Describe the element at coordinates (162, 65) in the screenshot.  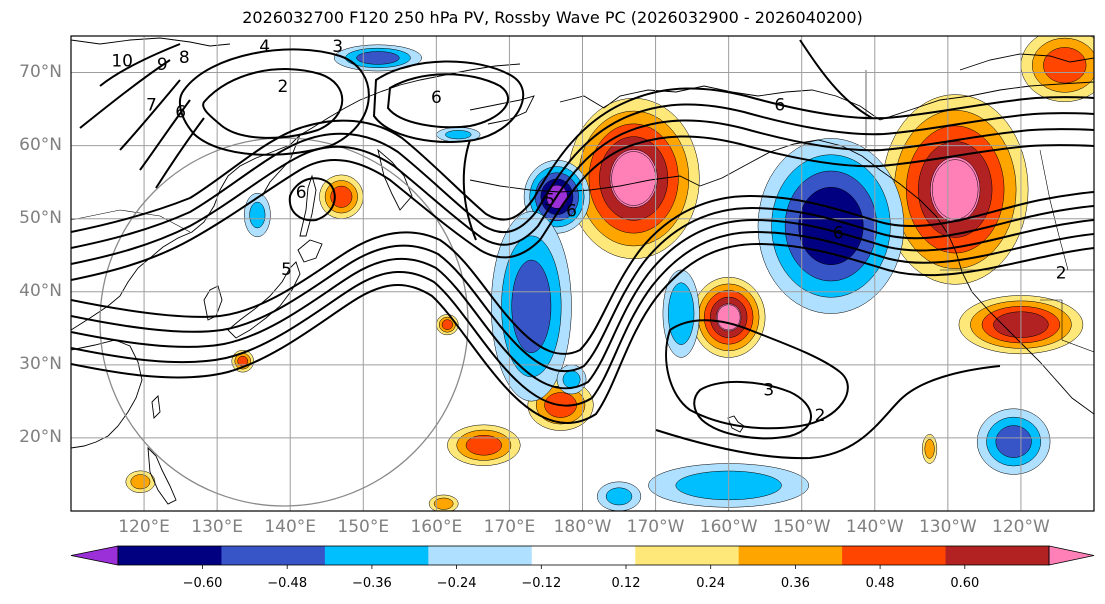
I see `pv-contour-label: 9` at that location.